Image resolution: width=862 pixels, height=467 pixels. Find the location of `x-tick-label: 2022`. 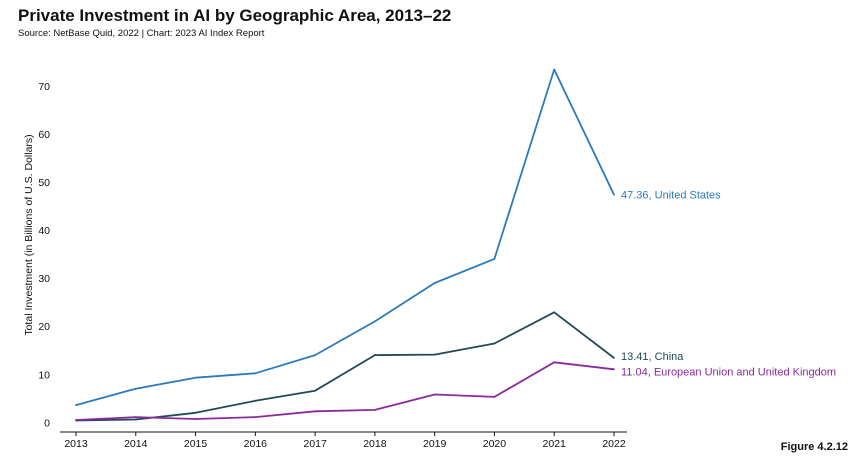

x-tick-label: 2022 is located at coordinates (614, 444).